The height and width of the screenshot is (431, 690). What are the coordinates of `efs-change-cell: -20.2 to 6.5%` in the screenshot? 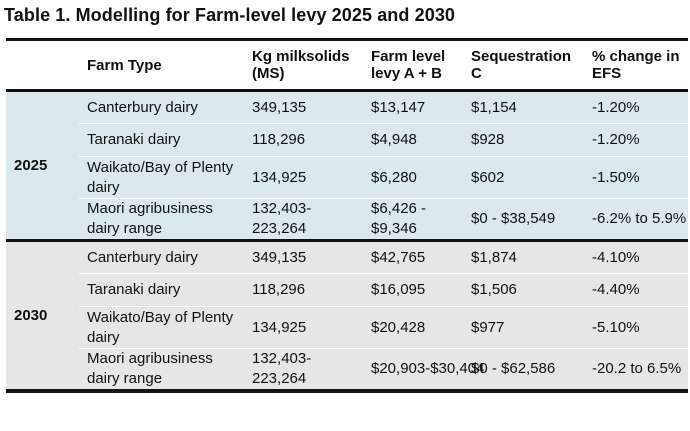 It's located at (636, 370).